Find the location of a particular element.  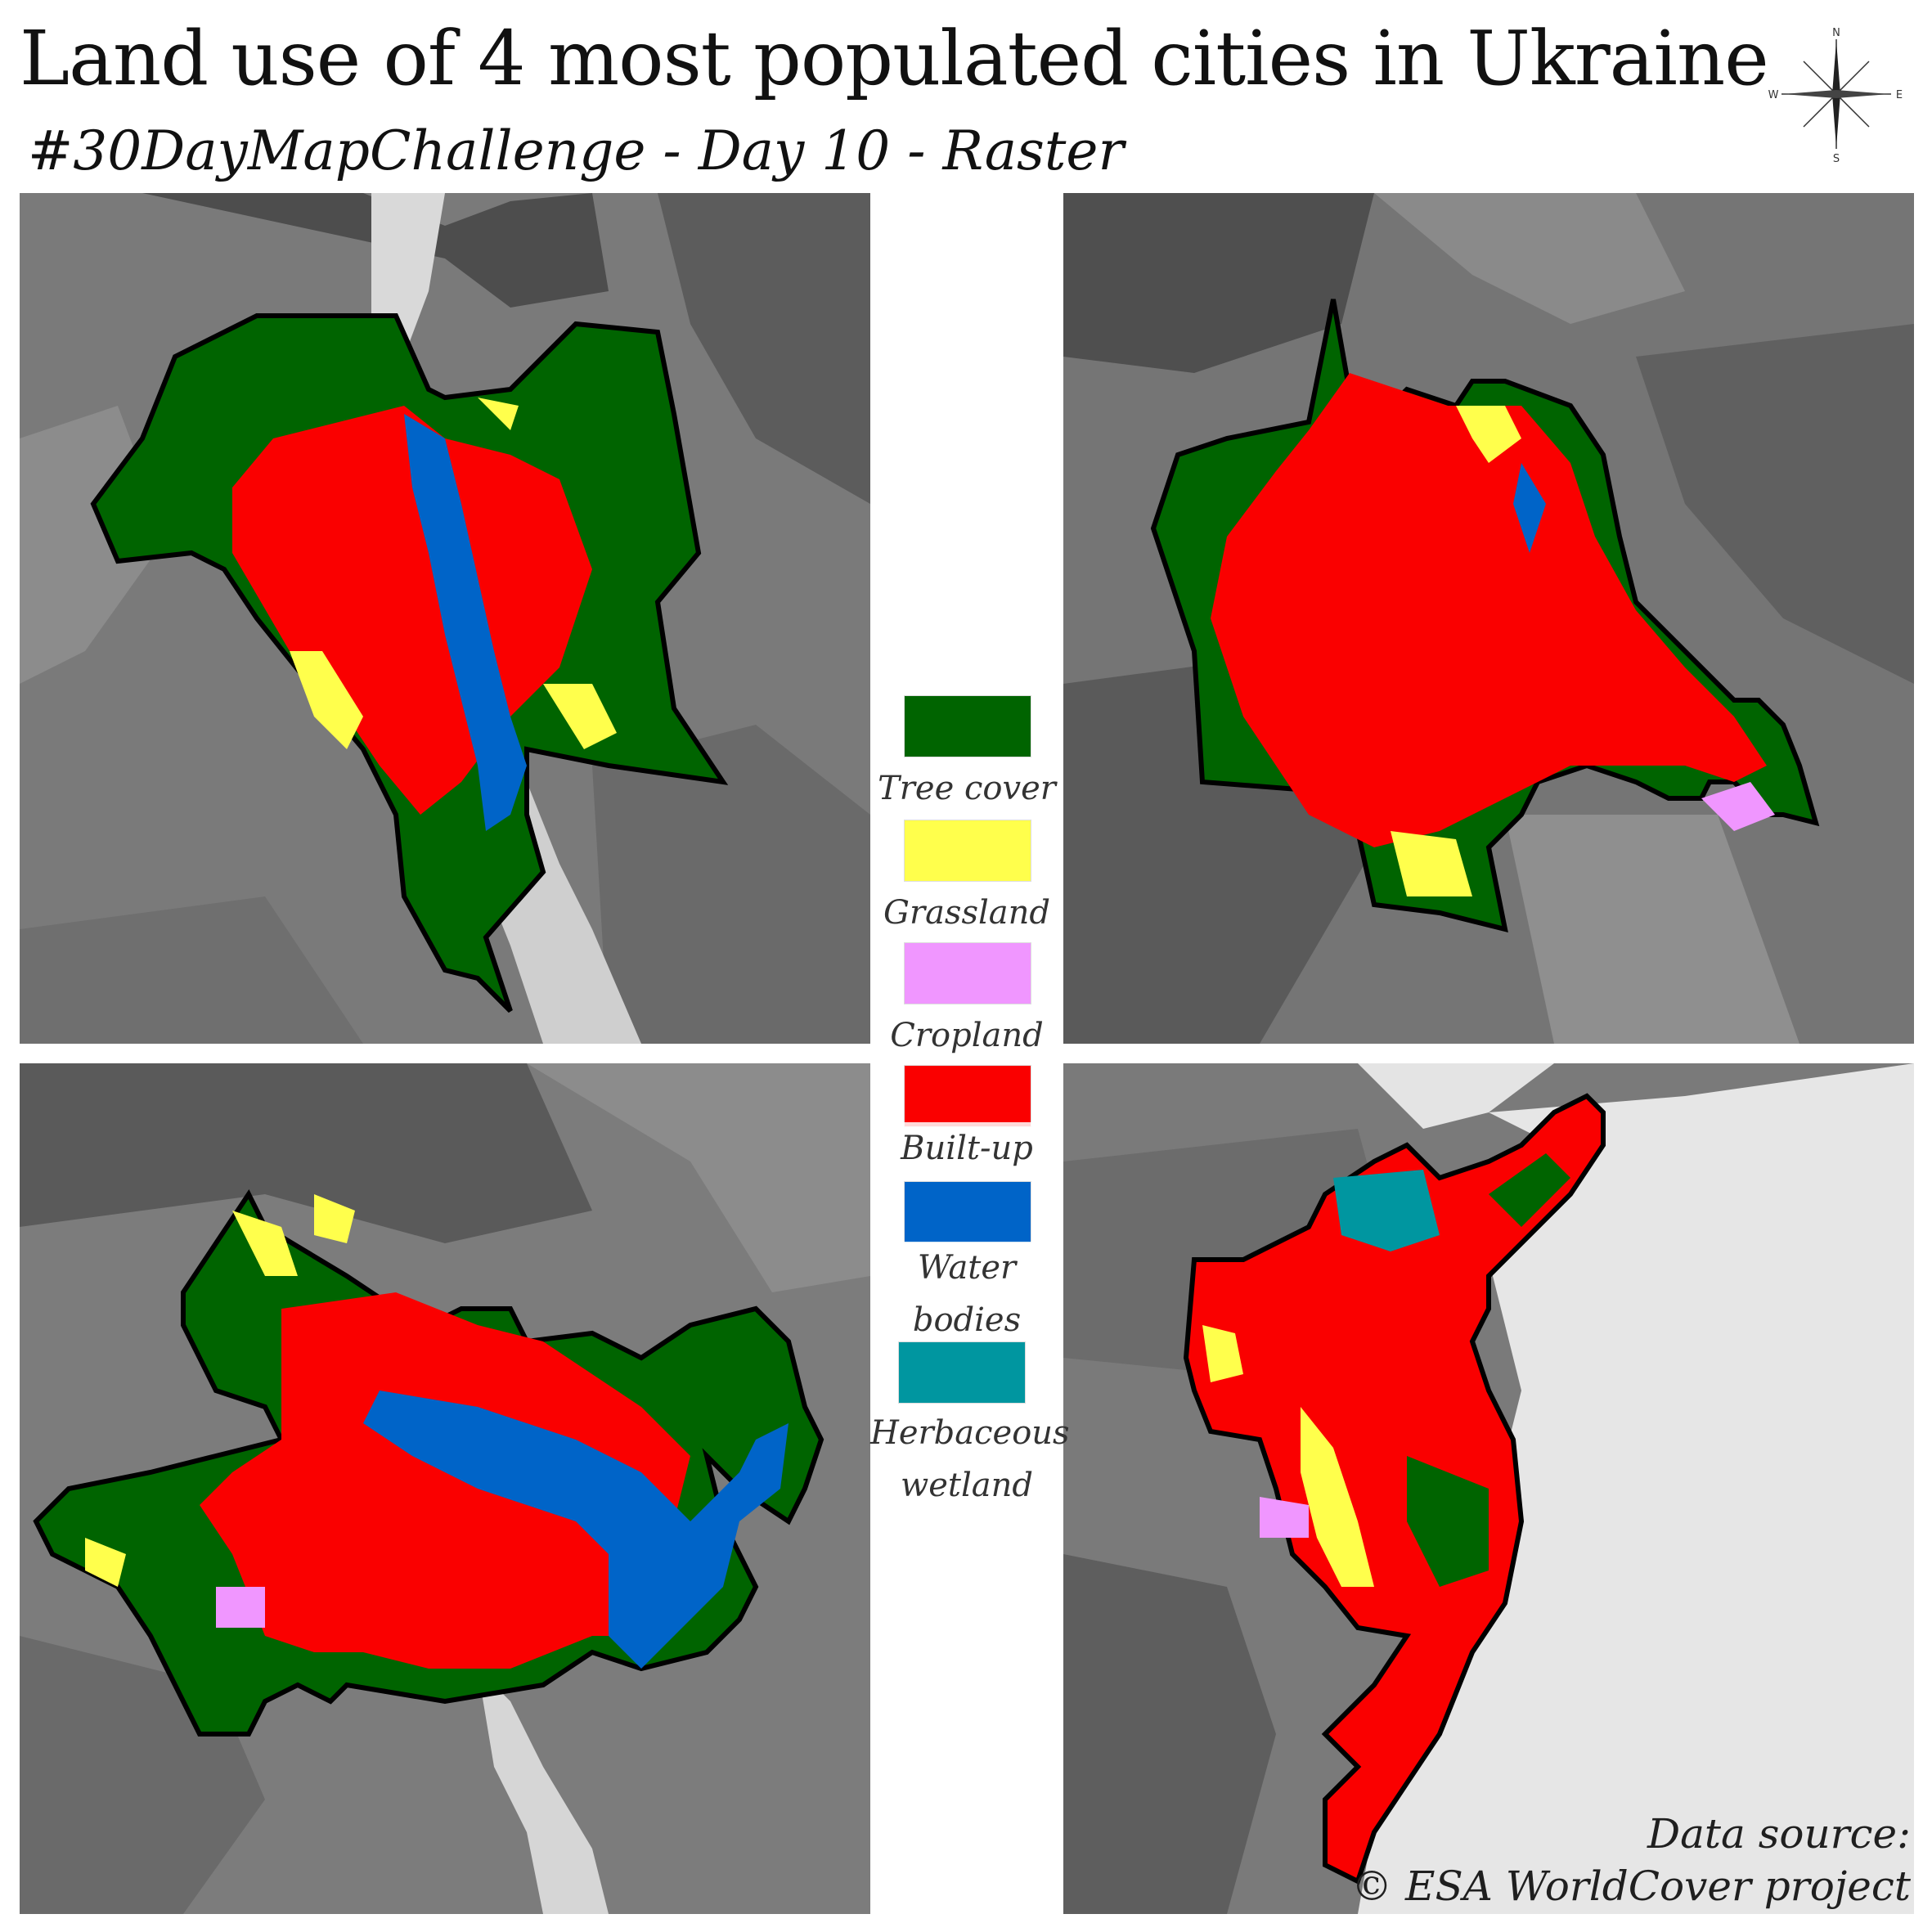

legend-label: Water bodies is located at coordinates (967, 1294).